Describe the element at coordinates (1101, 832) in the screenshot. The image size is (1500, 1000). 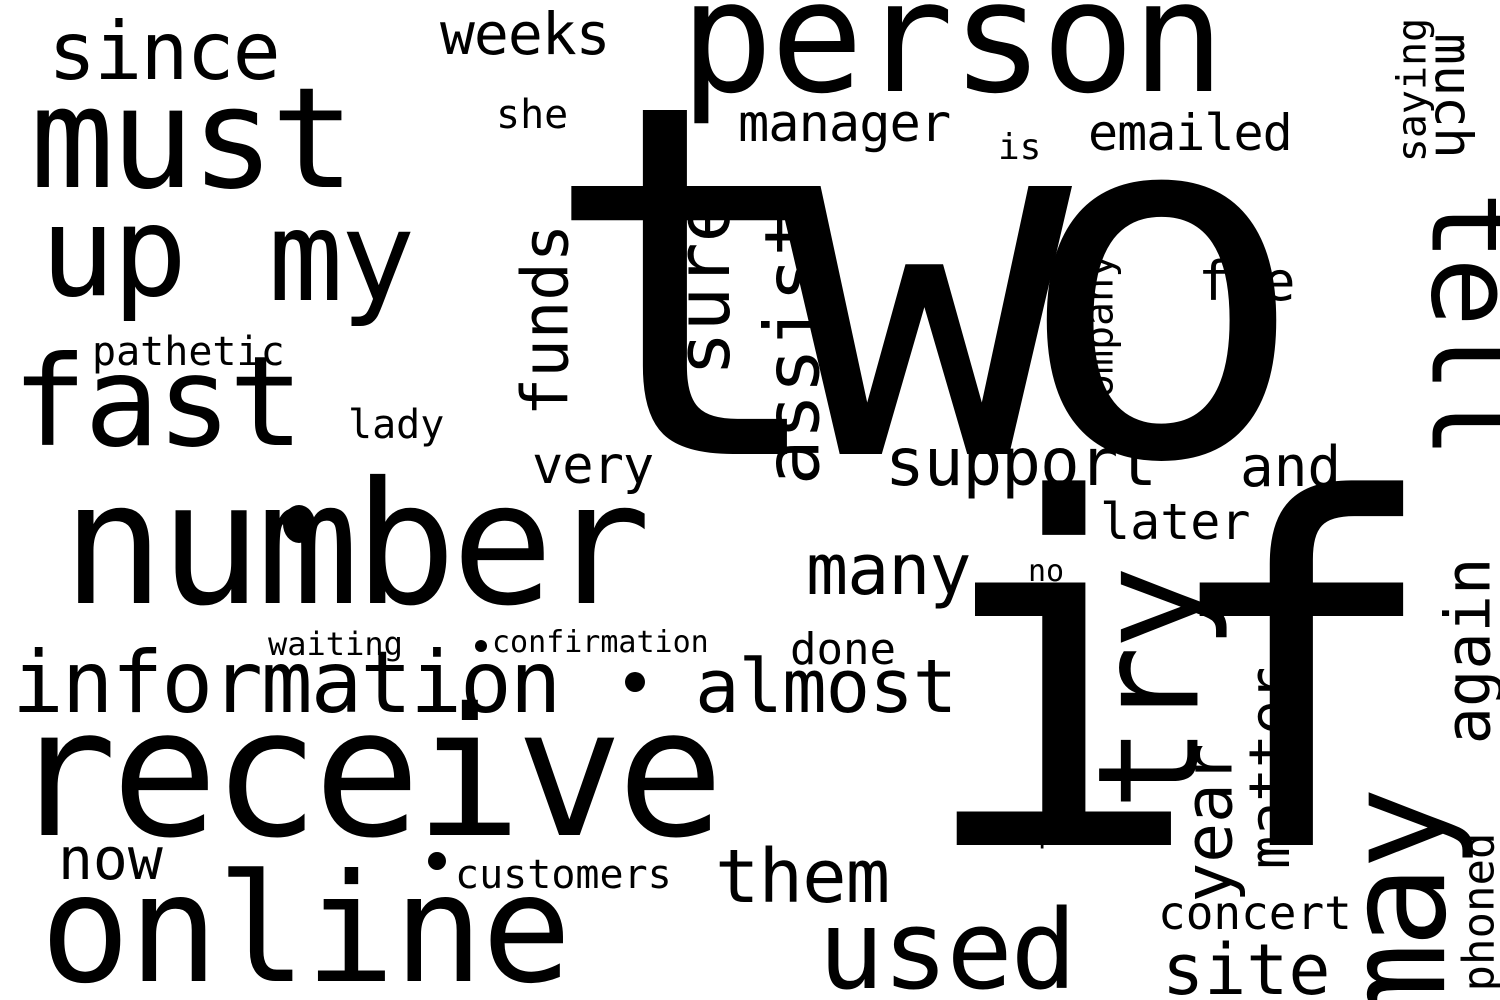
I see `word-problem: problem` at that location.